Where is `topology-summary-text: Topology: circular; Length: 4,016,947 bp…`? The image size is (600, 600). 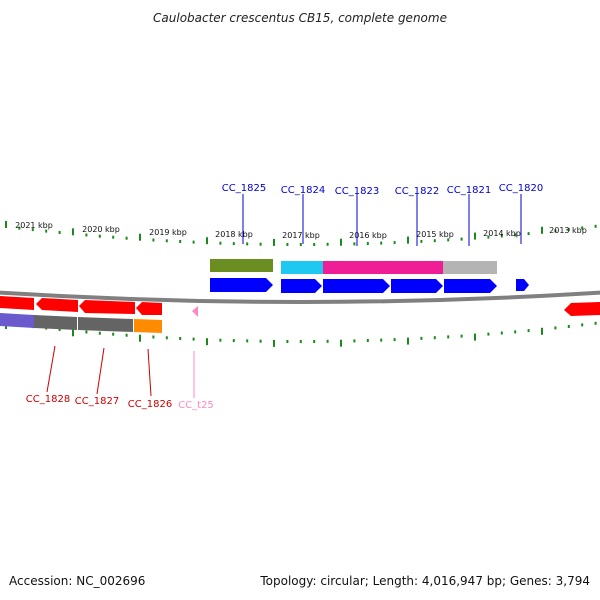
topology-summary-text: Topology: circular; Length: 4,016,947 bp… is located at coordinates (424, 581).